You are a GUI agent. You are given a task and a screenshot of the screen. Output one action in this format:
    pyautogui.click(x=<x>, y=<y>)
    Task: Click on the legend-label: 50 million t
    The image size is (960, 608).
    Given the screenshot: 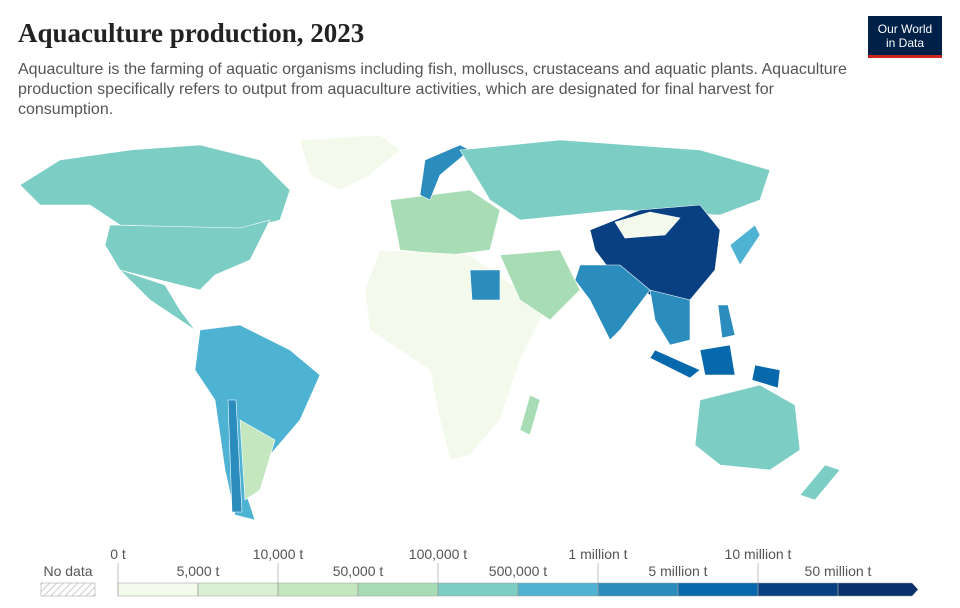 What is the action you would take?
    pyautogui.click(x=838, y=571)
    